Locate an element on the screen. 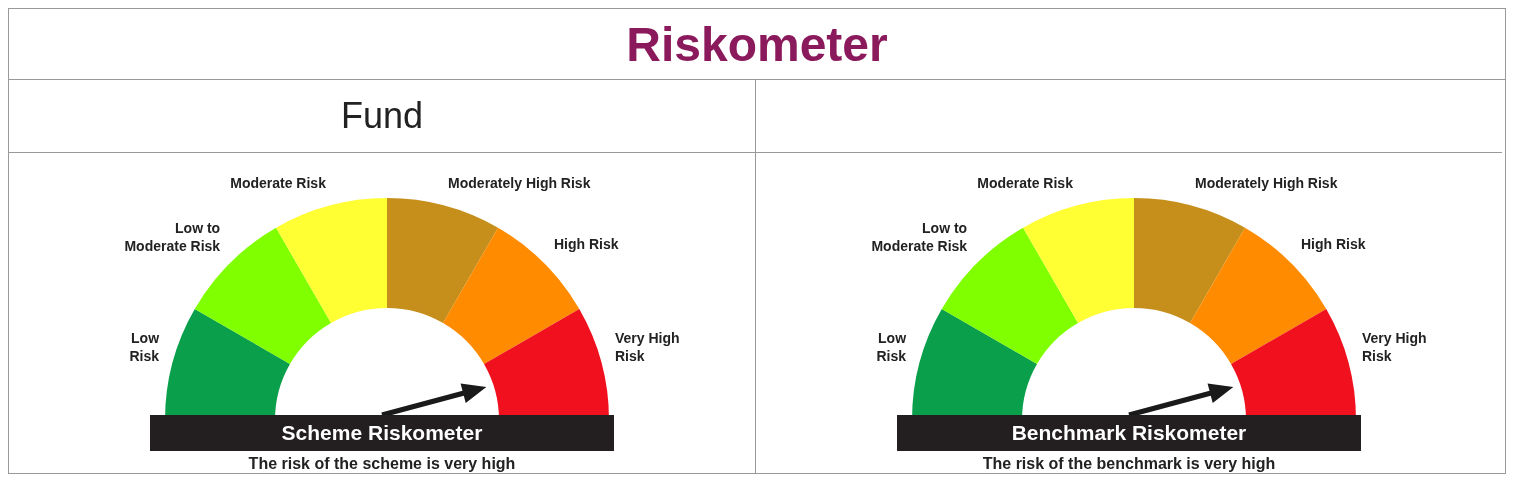 This screenshot has width=1516, height=496. text: Scheme Riskometer is located at coordinates (382, 433).